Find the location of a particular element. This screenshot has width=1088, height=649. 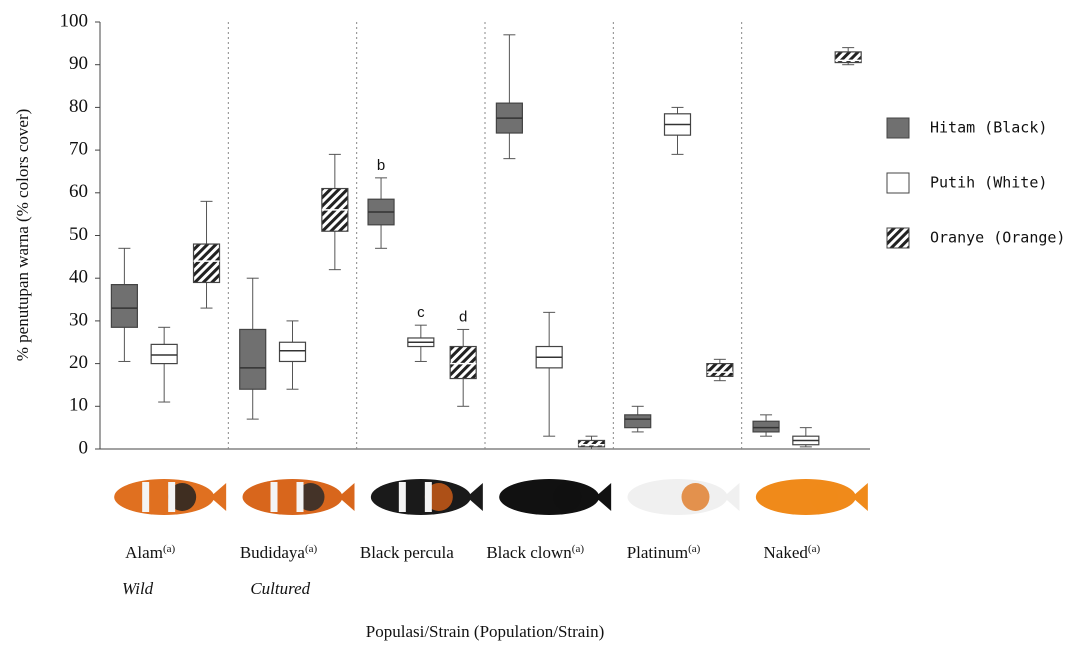

legend-label: Oranye (Orange) is located at coordinates (997, 238).